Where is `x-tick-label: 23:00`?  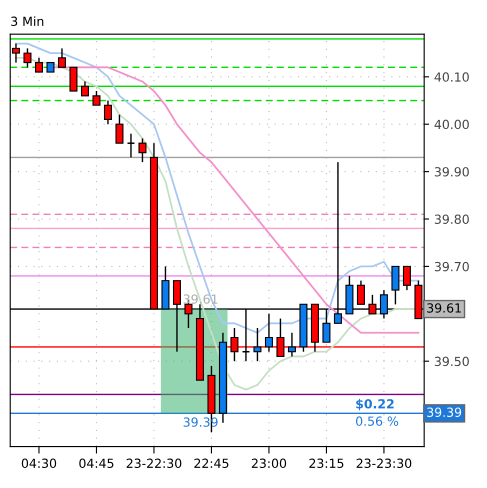 x-tick-label: 23:00 is located at coordinates (269, 463).